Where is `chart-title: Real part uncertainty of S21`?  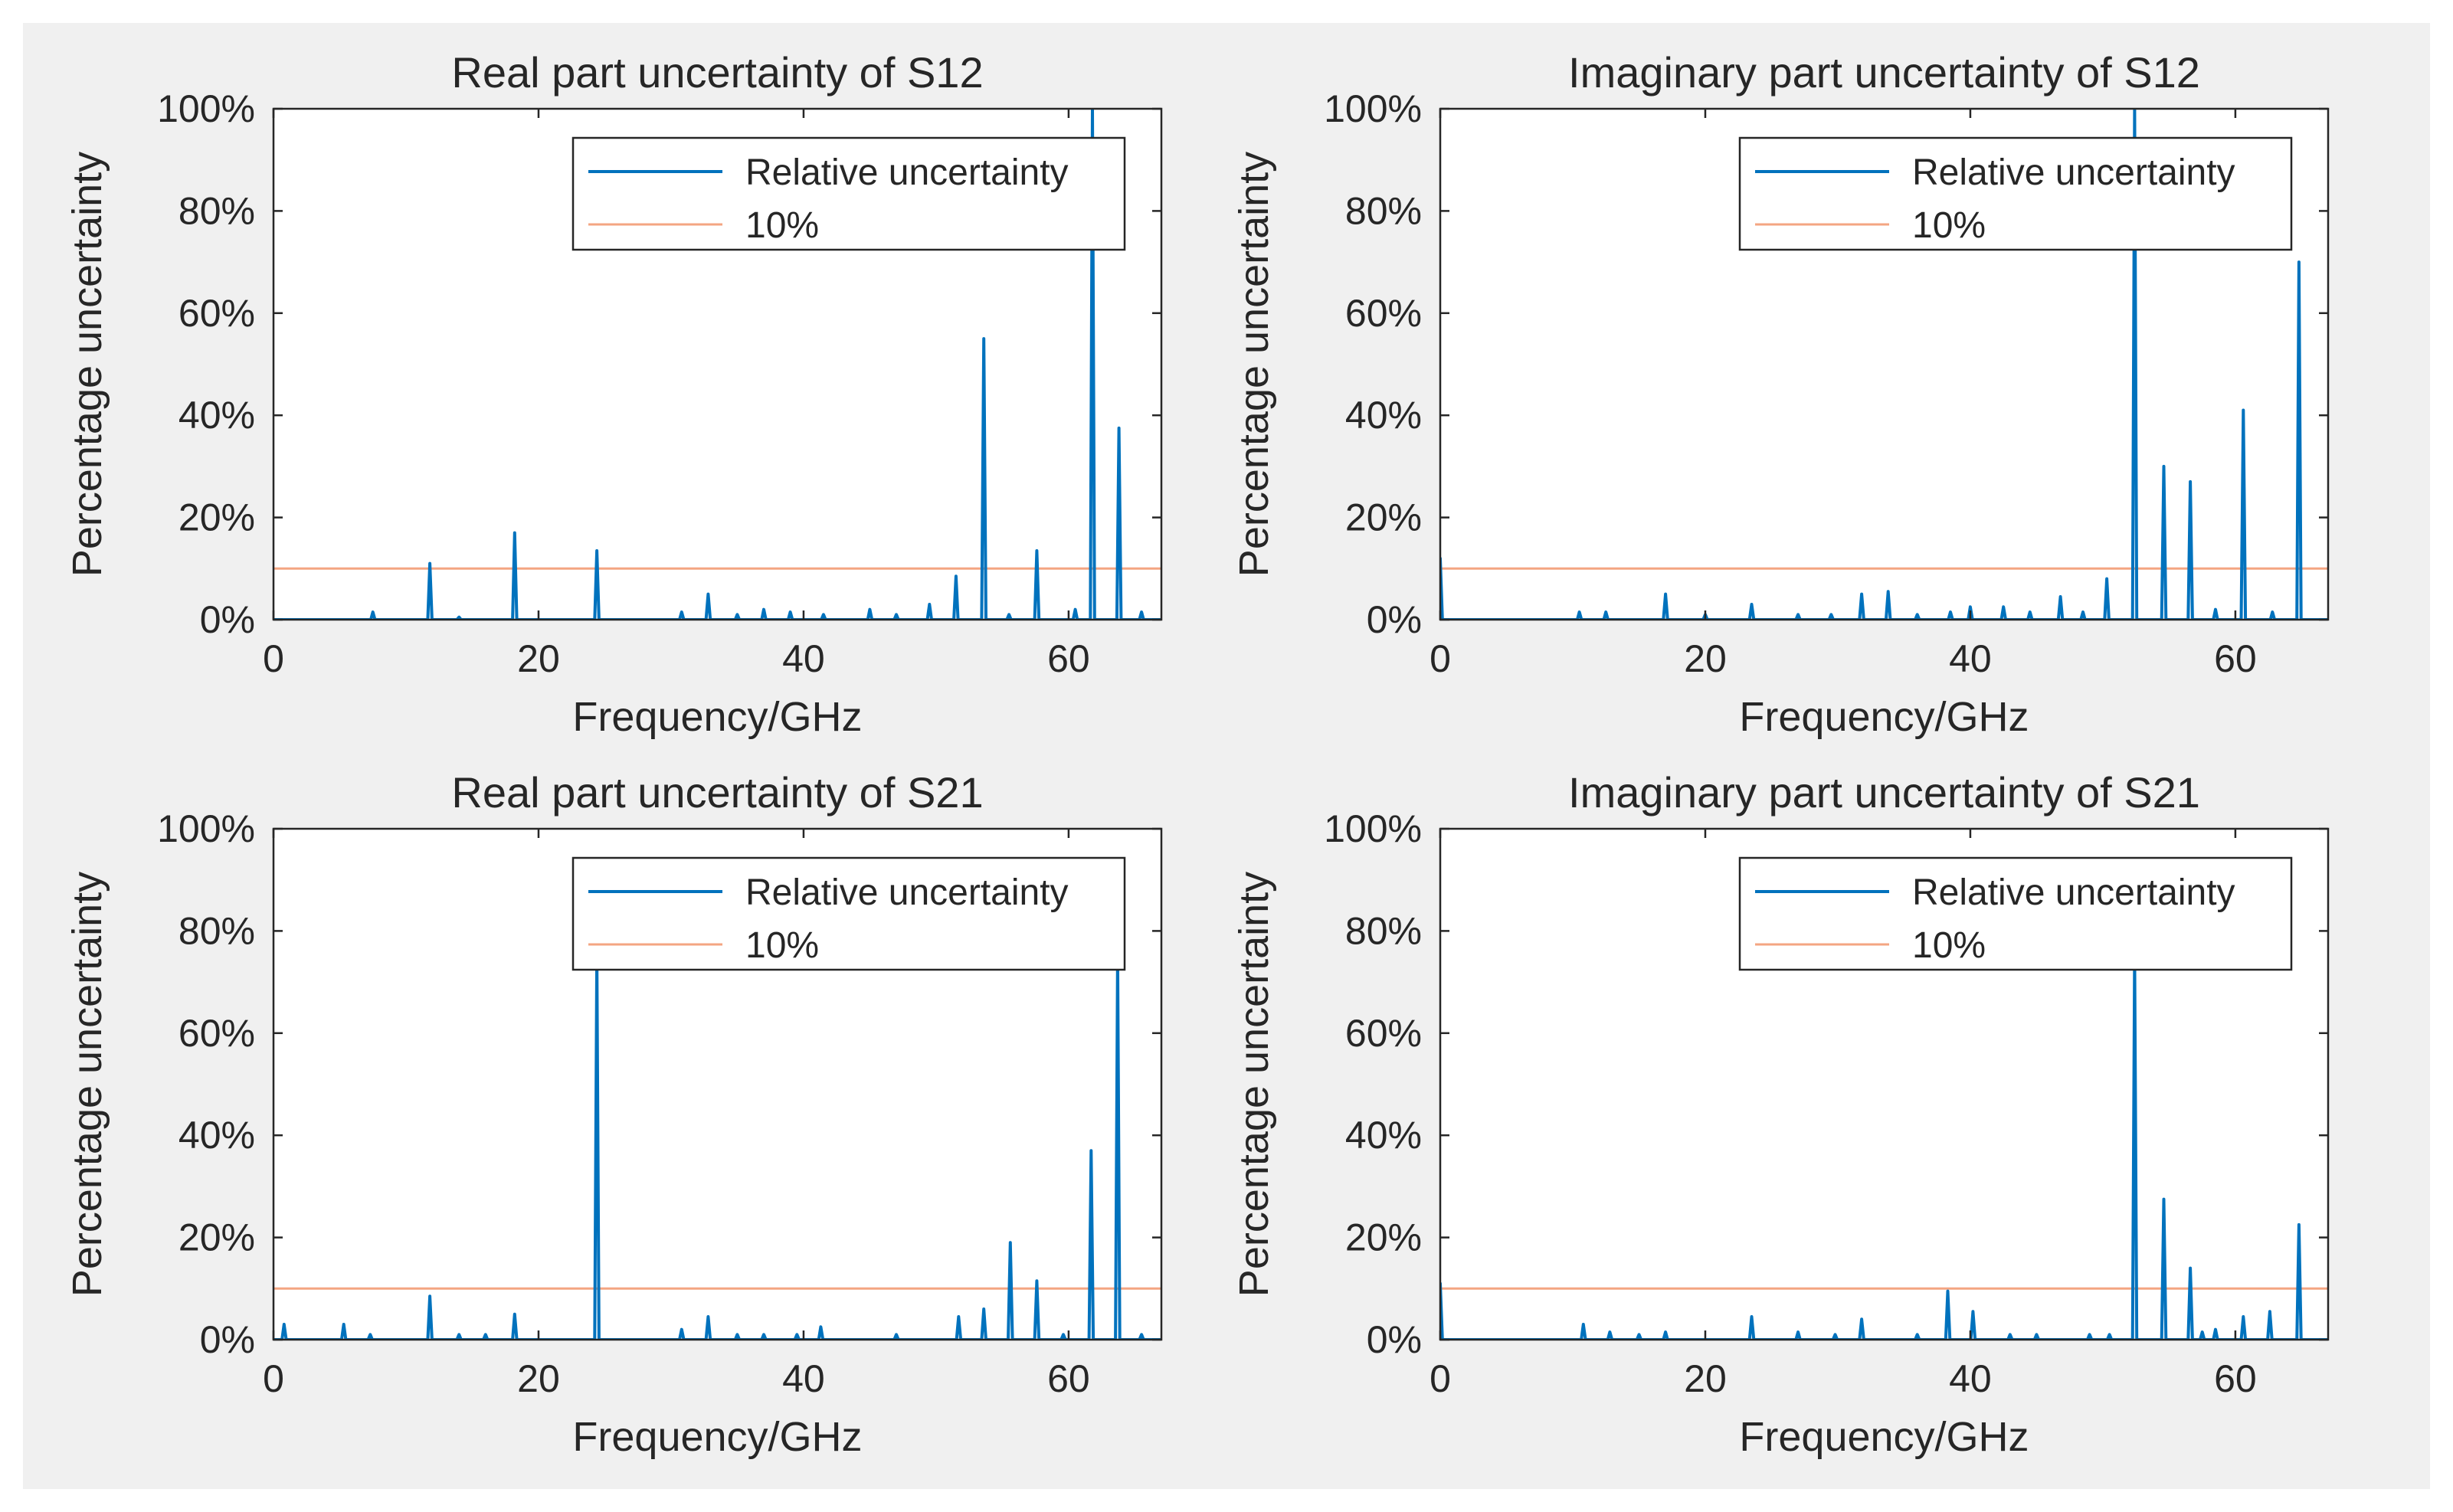
chart-title: Real part uncertainty of S21 is located at coordinates (717, 792).